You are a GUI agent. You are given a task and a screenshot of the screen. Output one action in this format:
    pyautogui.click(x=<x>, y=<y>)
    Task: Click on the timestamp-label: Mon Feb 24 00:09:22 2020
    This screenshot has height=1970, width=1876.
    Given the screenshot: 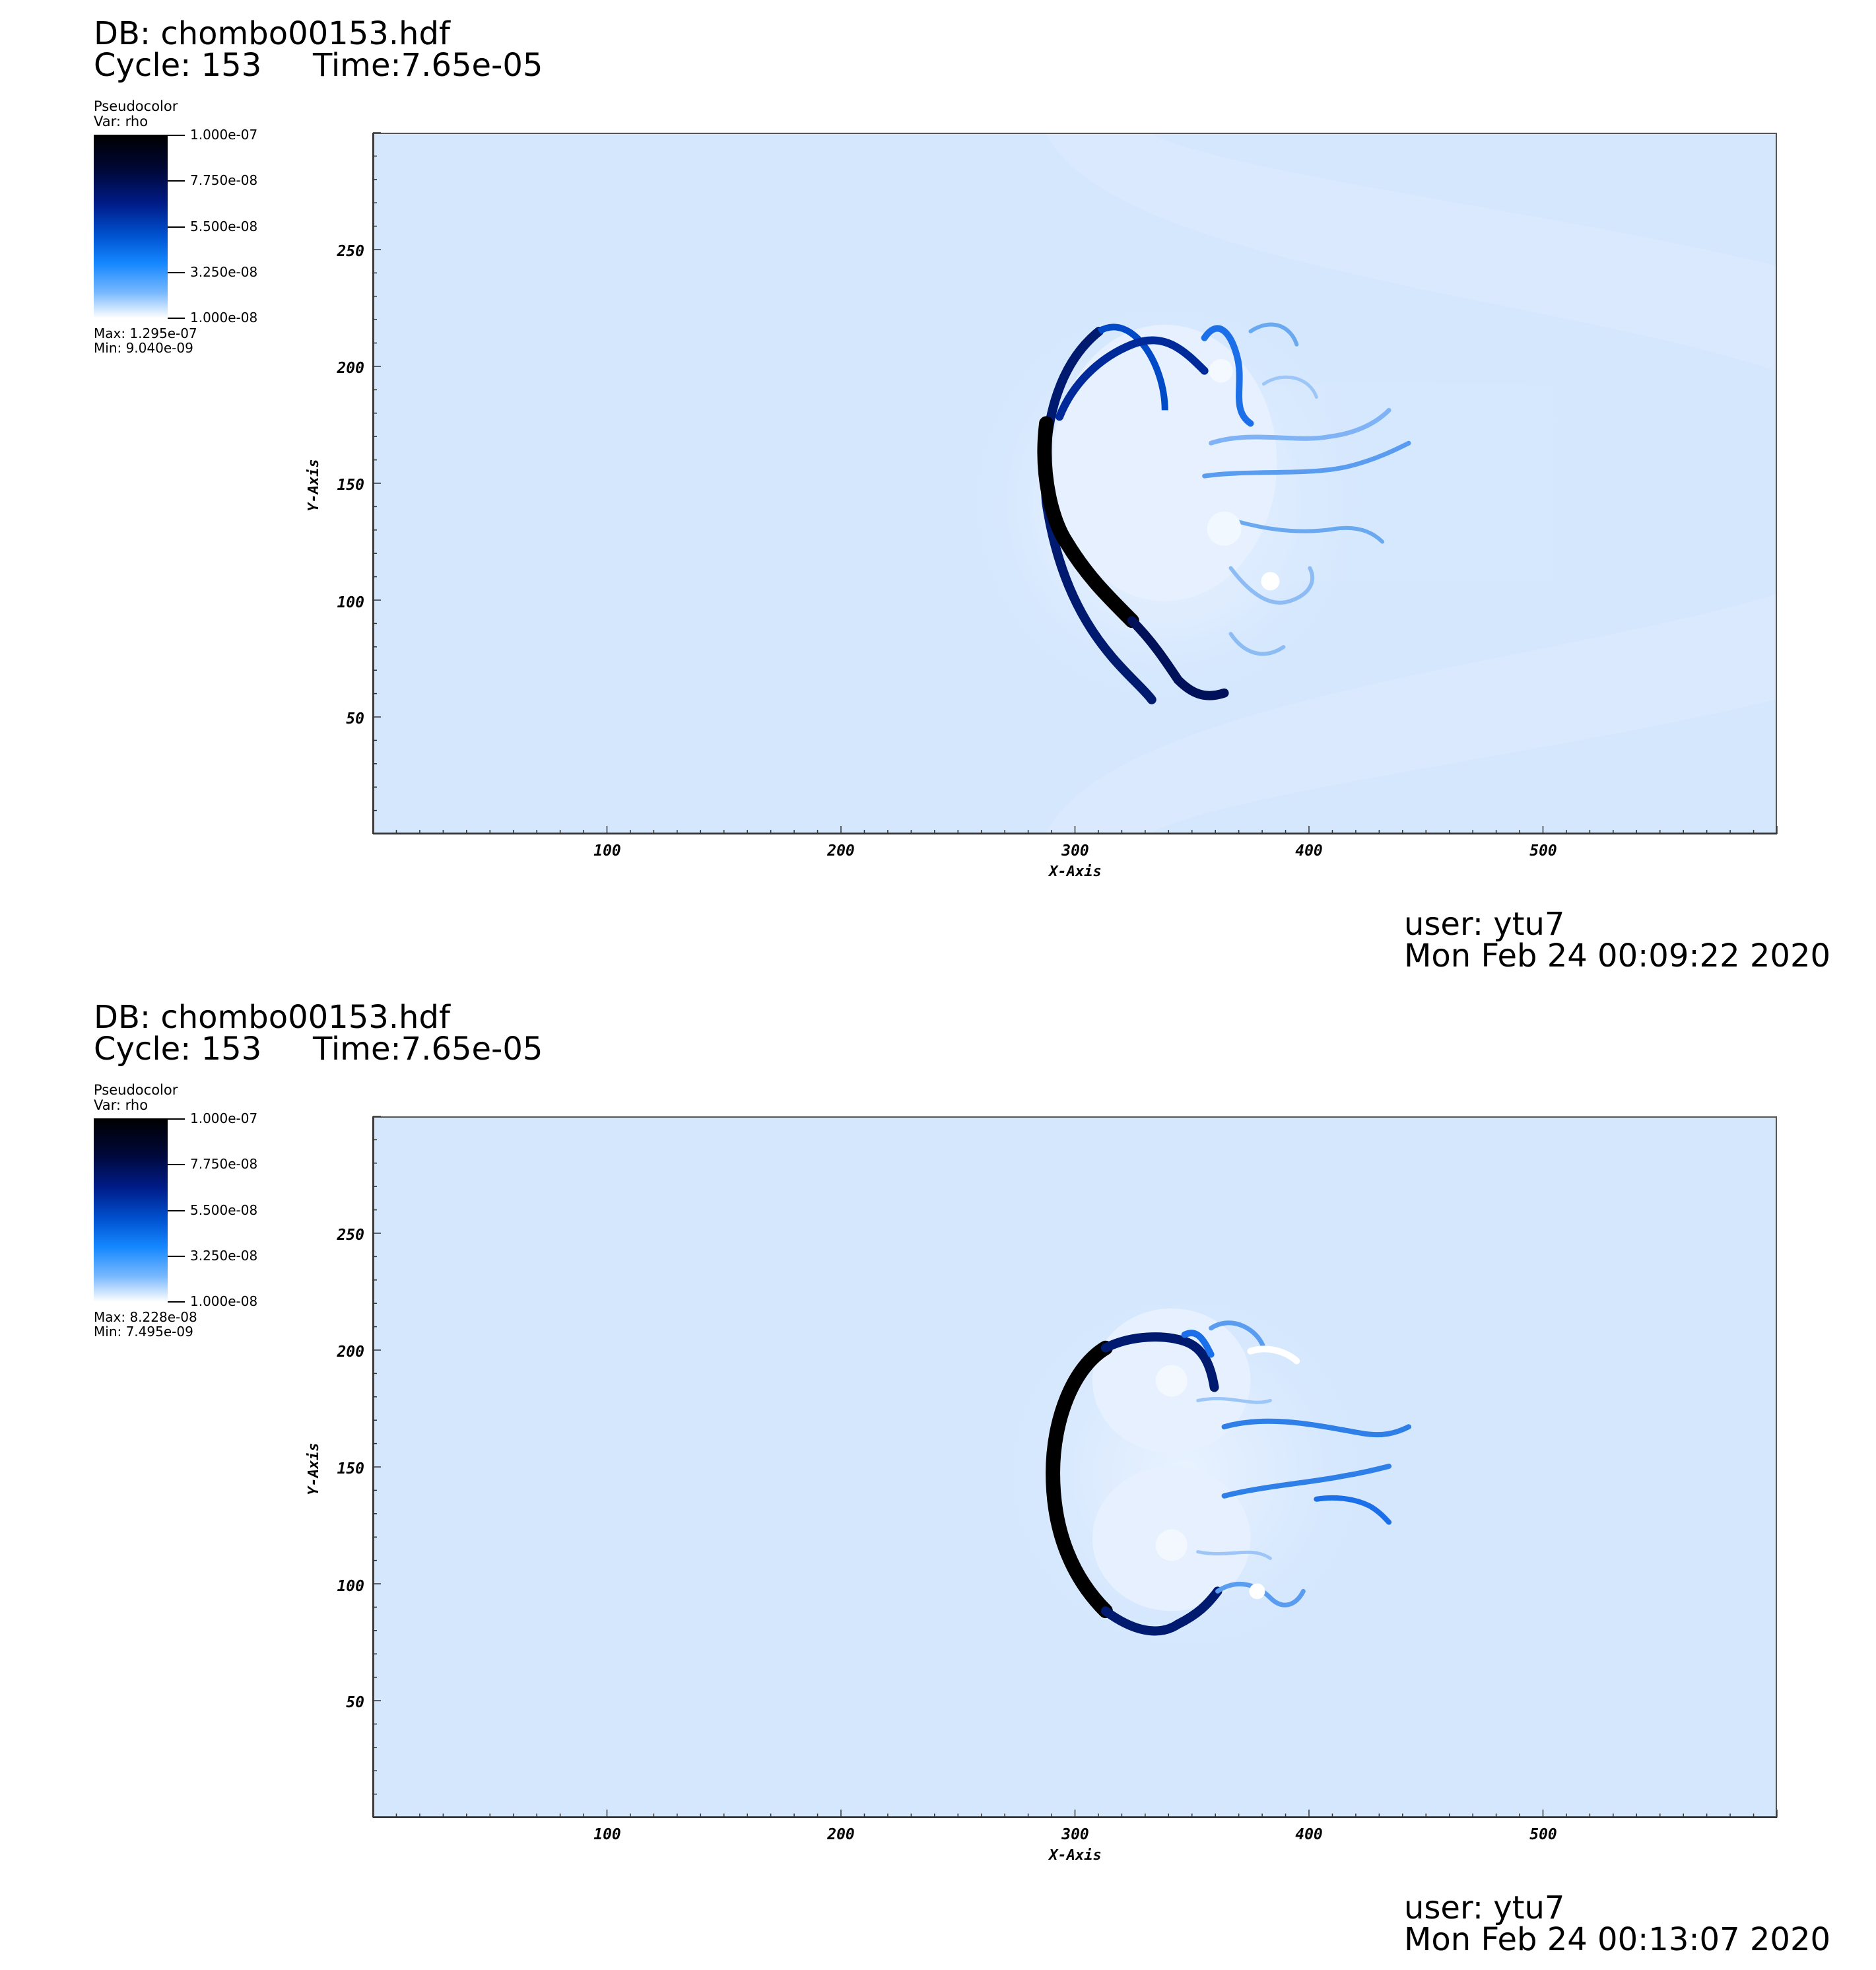 What is the action you would take?
    pyautogui.click(x=1617, y=956)
    